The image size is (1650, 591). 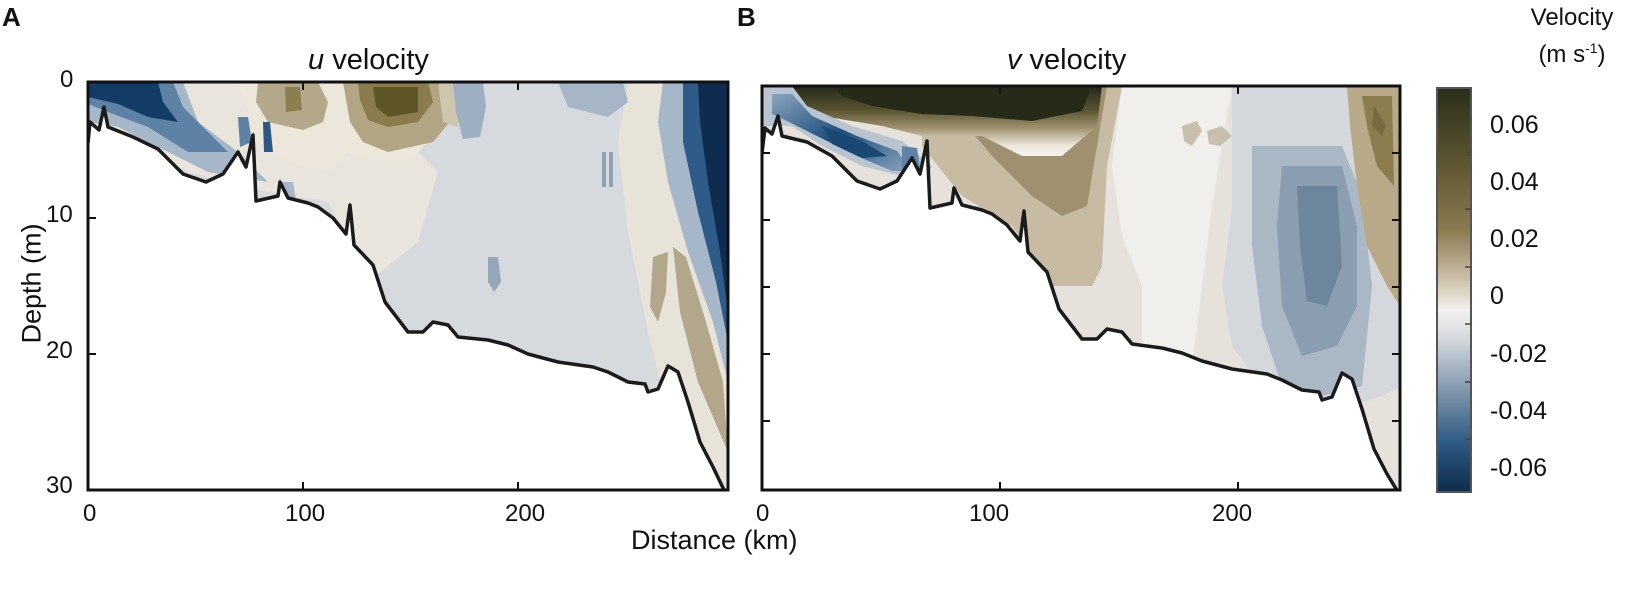 What do you see at coordinates (1497, 296) in the screenshot?
I see `cb-tick-3: 0` at bounding box center [1497, 296].